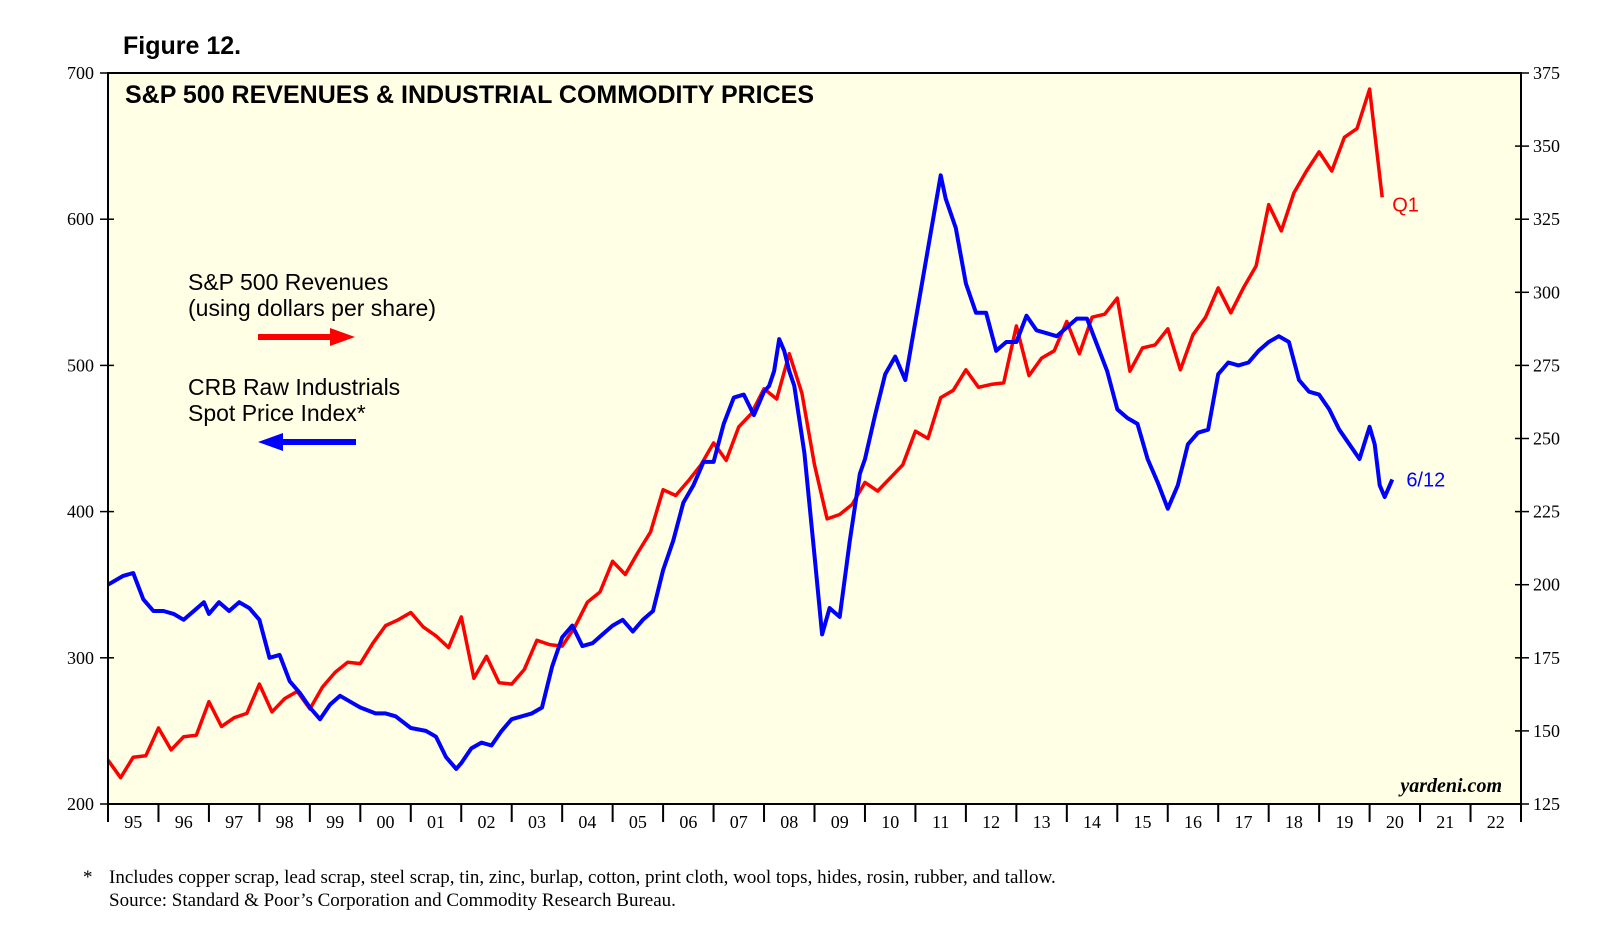  What do you see at coordinates (270, 442) in the screenshot?
I see `legend-crb-arrow-head` at bounding box center [270, 442].